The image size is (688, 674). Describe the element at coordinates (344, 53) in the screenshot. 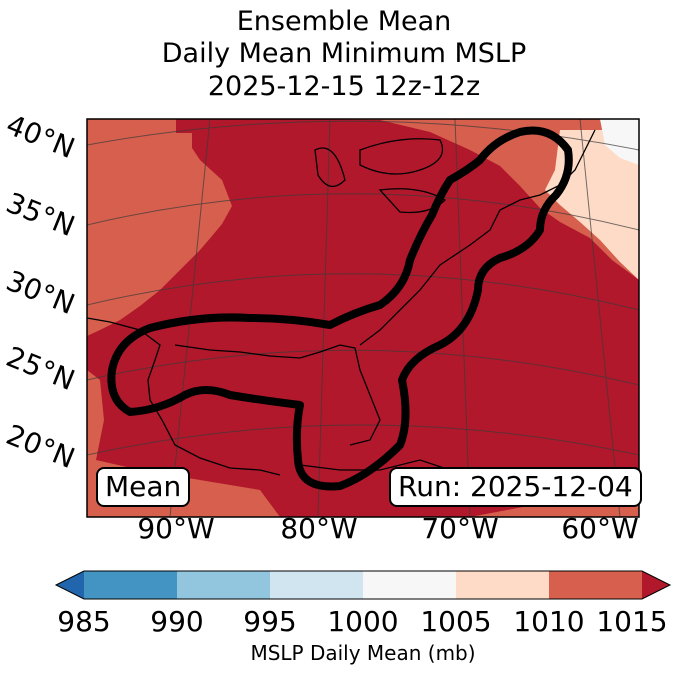

I see `title-line-2: Daily Mean Minimum MSLP` at that location.